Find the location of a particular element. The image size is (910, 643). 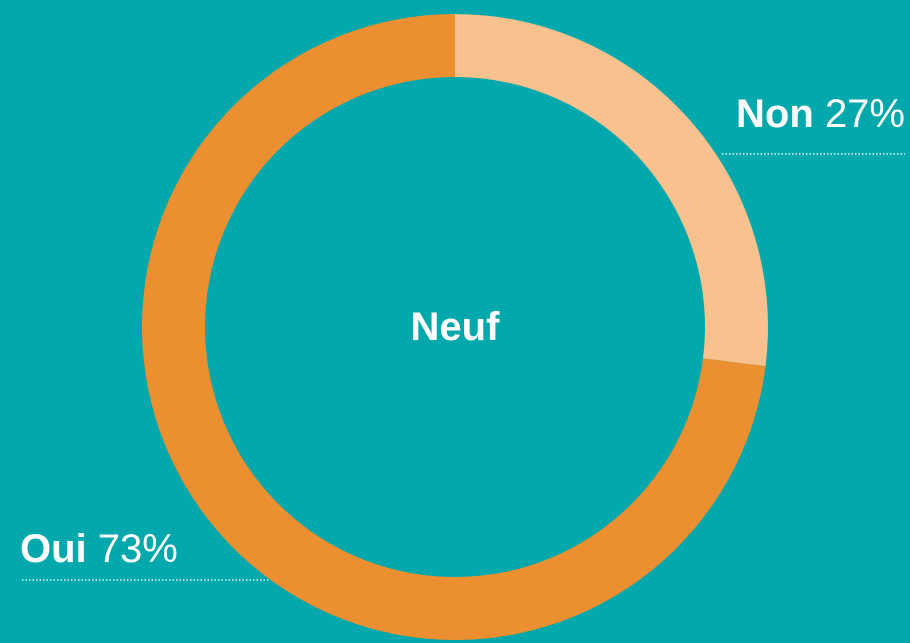

category-label: Non is located at coordinates (775, 114).